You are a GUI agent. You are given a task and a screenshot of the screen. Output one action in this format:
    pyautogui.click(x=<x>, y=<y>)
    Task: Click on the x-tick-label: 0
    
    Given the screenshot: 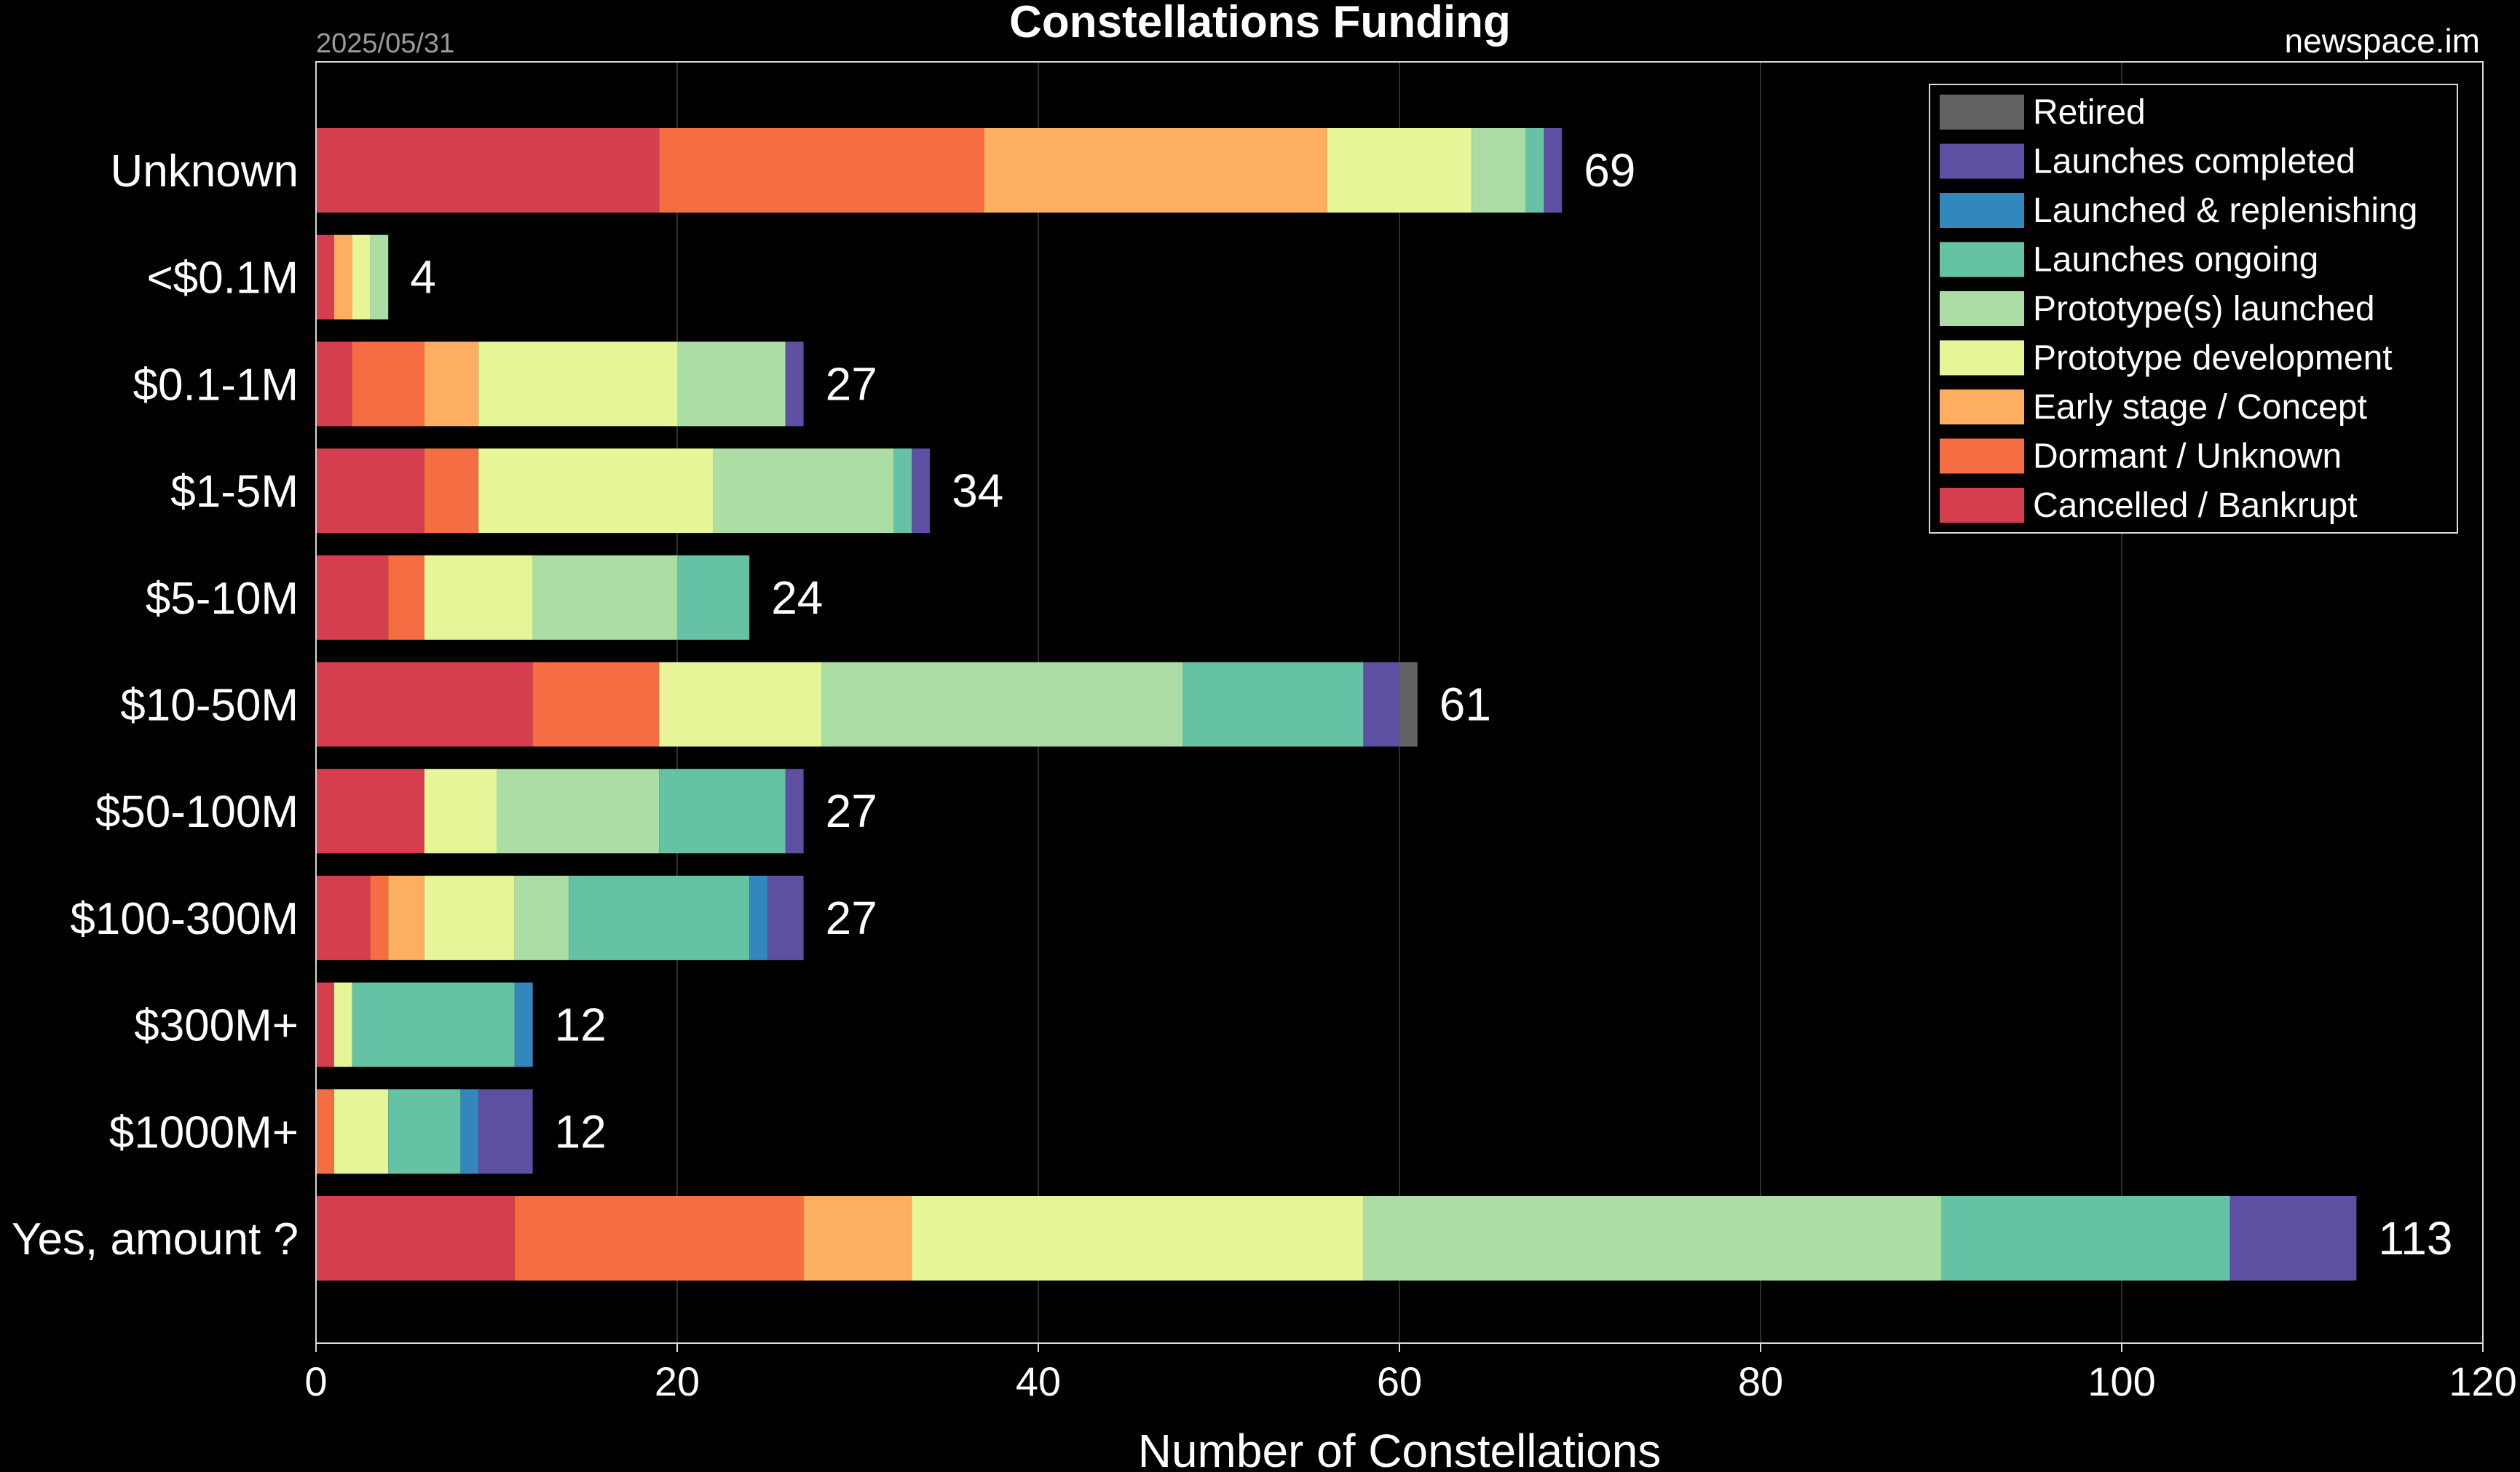 What is the action you would take?
    pyautogui.click(x=315, y=1381)
    